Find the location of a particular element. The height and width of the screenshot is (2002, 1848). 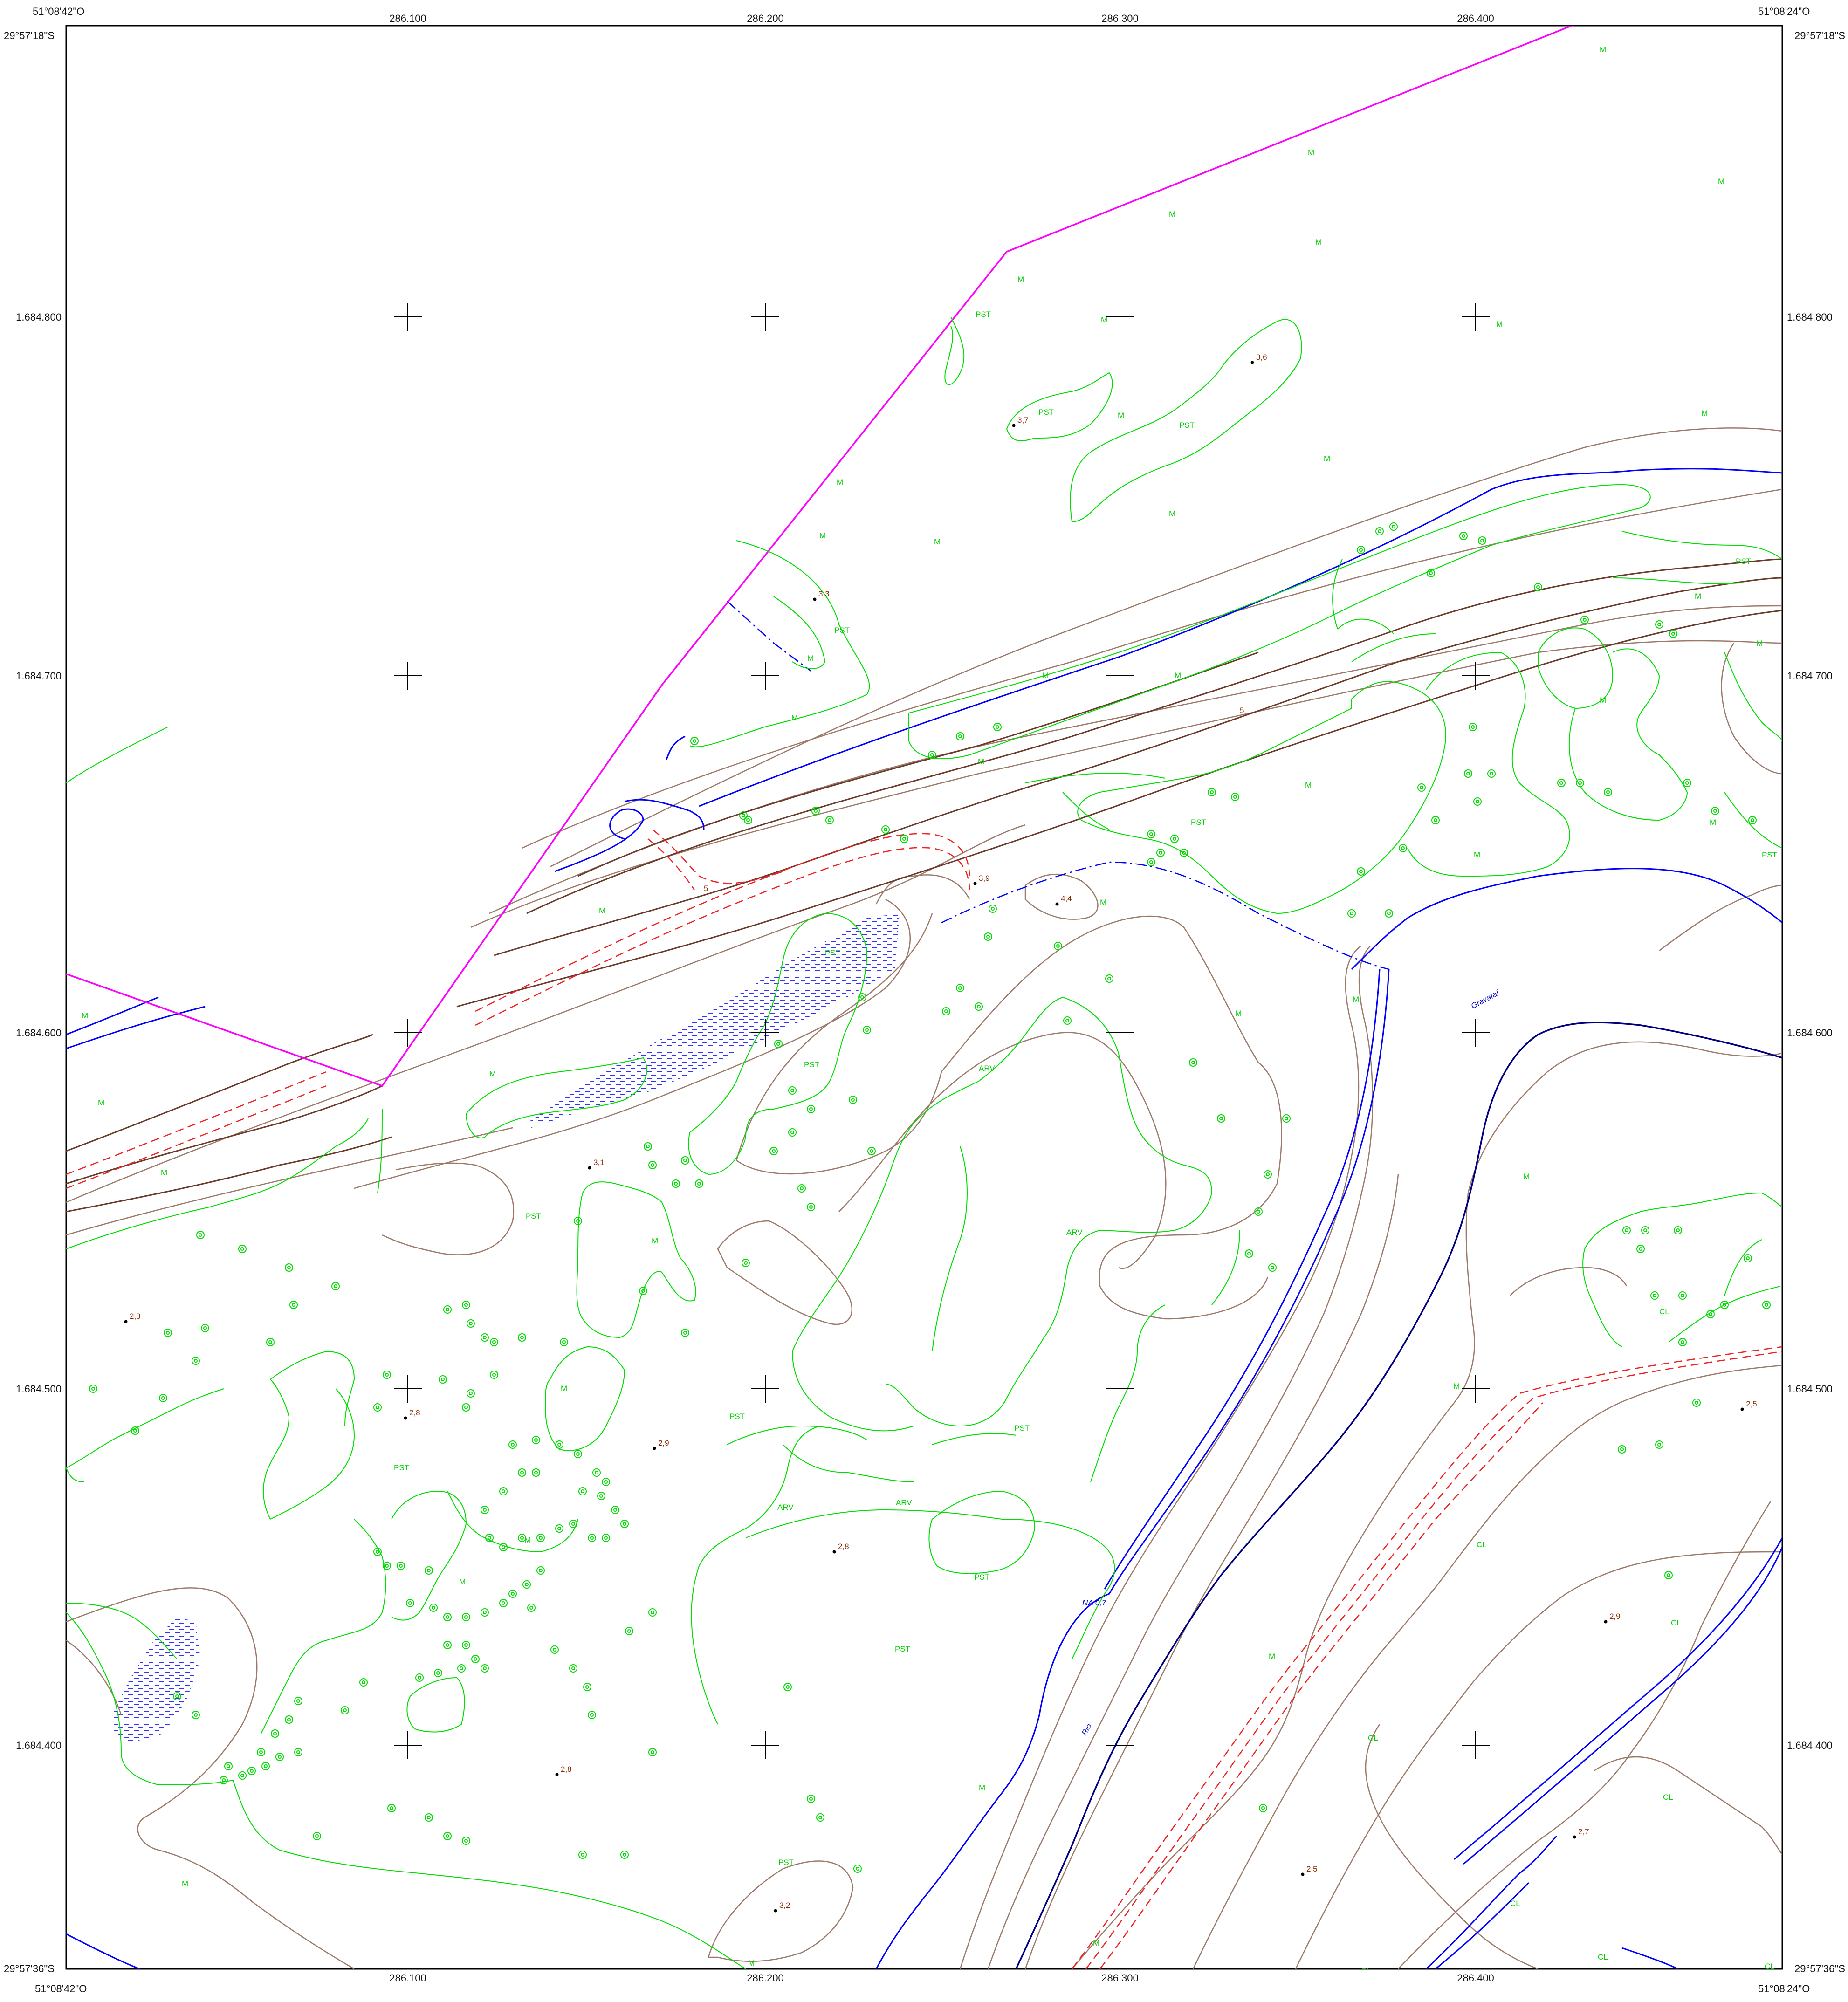

river-north-bank is located at coordinates (1240, 637).